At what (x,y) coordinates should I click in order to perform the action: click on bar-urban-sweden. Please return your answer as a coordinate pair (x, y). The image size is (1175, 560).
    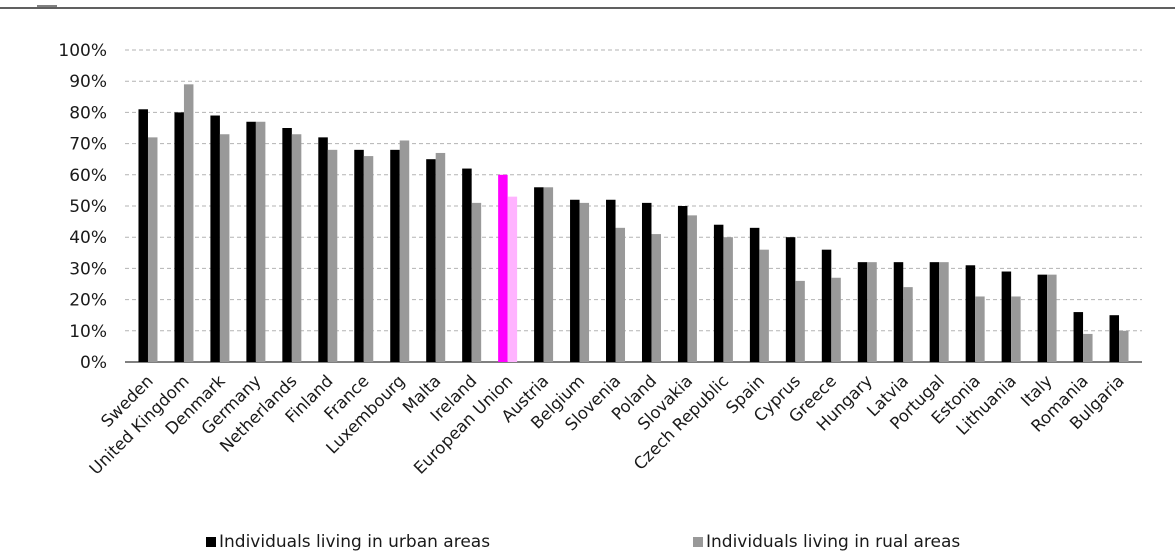
    Looking at the image, I should click on (143, 235).